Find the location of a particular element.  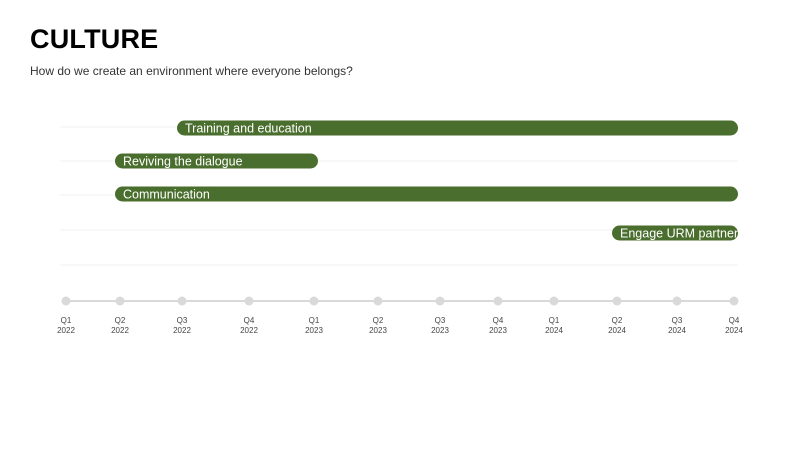

bar-label: Training and education is located at coordinates (248, 129).